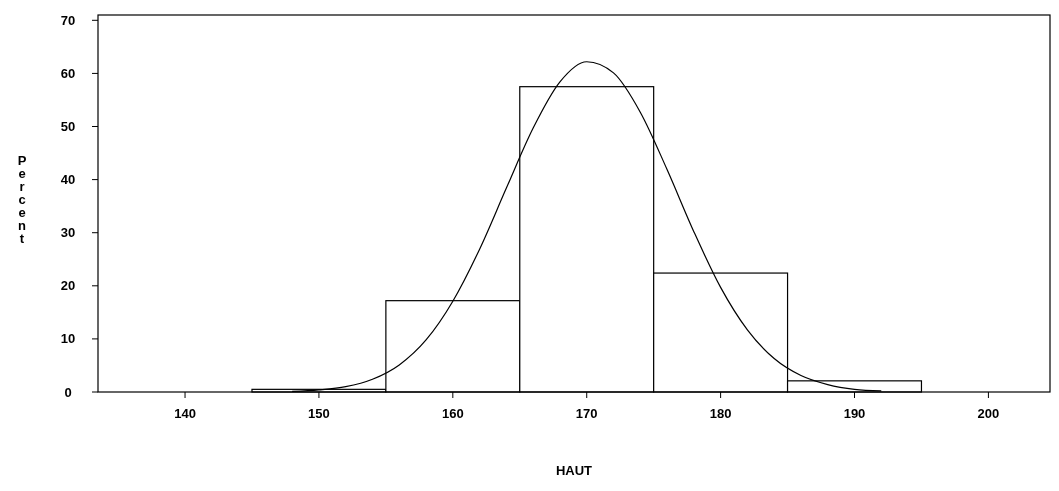 The width and height of the screenshot is (1059, 491). What do you see at coordinates (68, 127) in the screenshot?
I see `y-tick-label: 50` at bounding box center [68, 127].